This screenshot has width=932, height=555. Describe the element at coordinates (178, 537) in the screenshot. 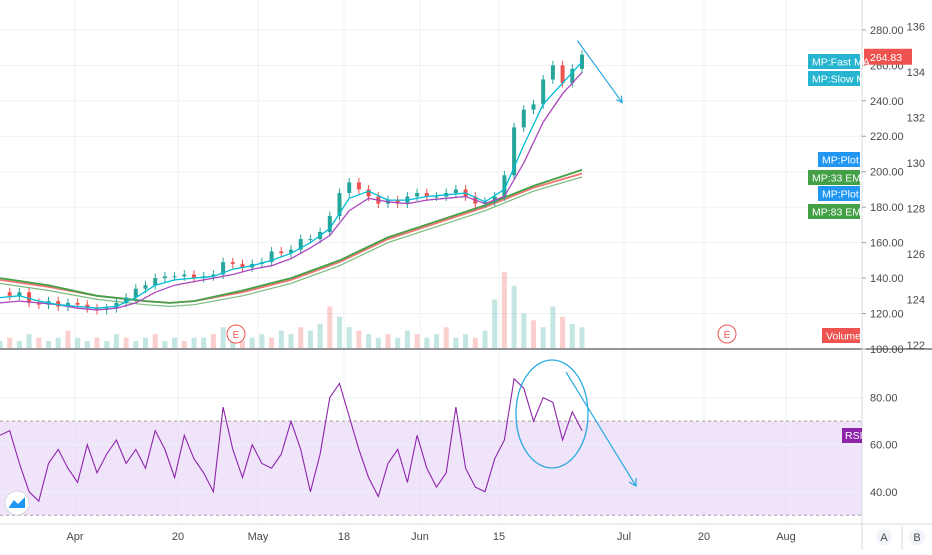

I see `time-axis-label: 20` at that location.